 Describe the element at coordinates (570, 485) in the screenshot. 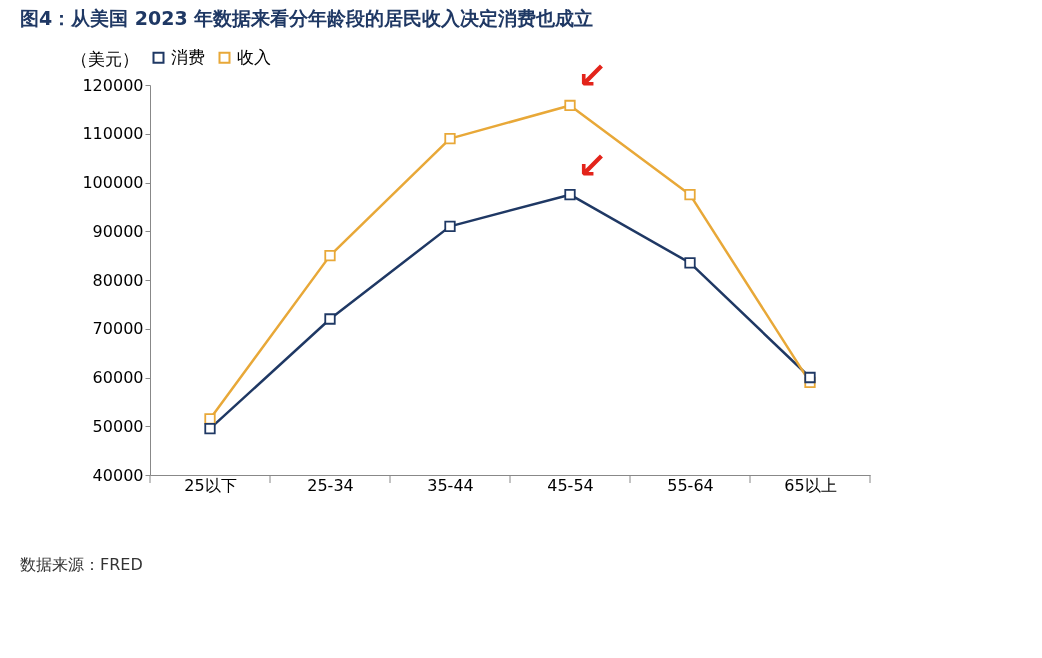

I see `x-tick-label: 45-54` at that location.